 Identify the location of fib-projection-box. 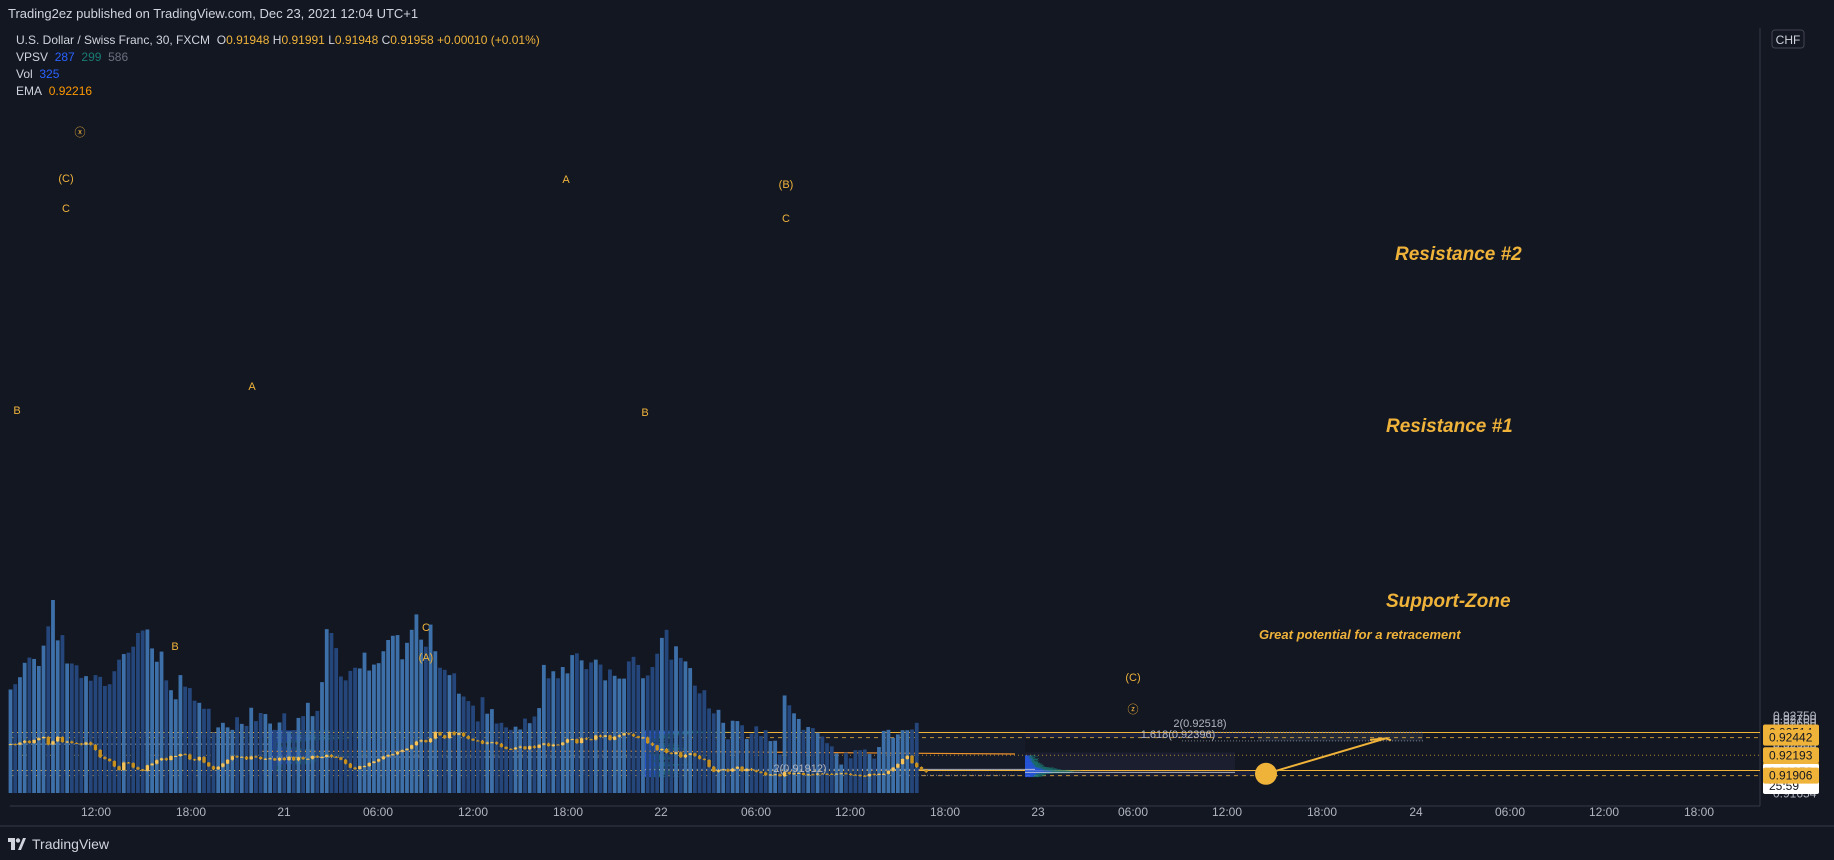
(1340, 736).